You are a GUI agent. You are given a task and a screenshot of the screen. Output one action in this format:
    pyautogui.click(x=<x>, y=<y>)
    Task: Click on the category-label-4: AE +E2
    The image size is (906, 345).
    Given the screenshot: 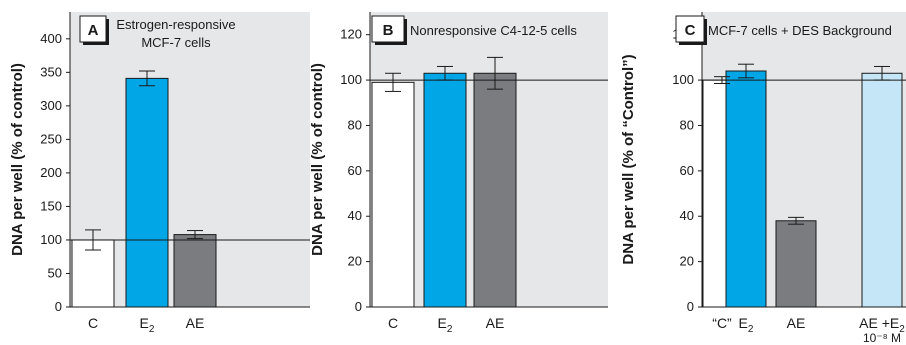 What is the action you would take?
    pyautogui.click(x=882, y=325)
    